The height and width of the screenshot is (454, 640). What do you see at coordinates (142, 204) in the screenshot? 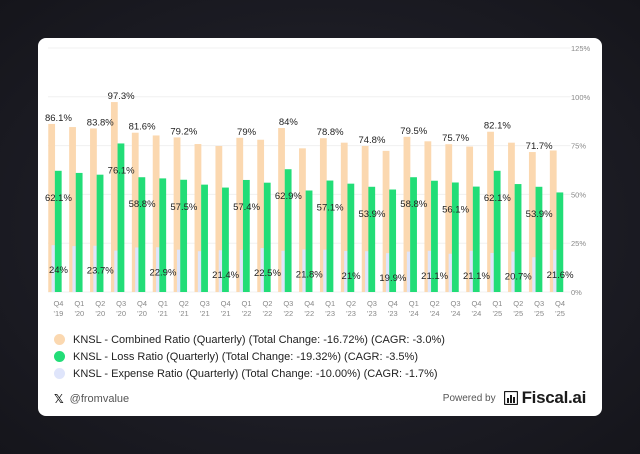
I see `data-label-loss-ratio: 58.8%` at bounding box center [142, 204].